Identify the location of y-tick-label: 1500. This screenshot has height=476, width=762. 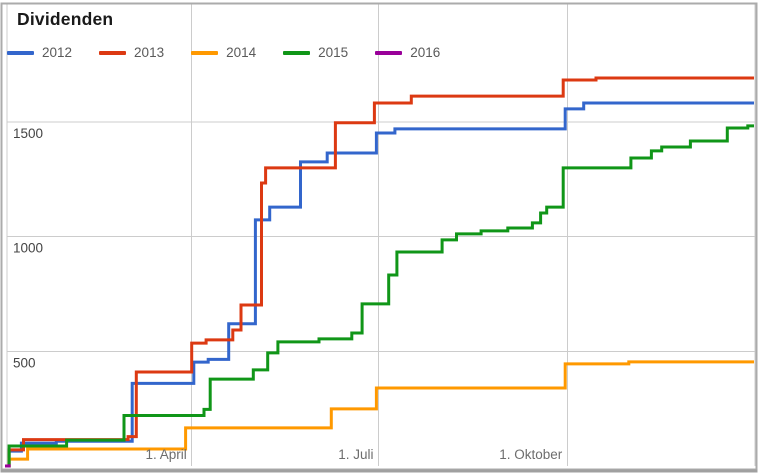
(28, 133).